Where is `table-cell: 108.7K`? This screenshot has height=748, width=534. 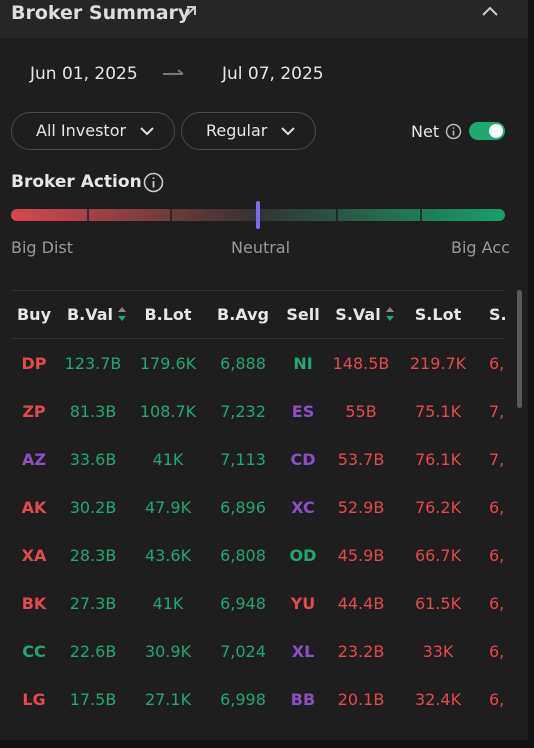 table-cell: 108.7K is located at coordinates (168, 411).